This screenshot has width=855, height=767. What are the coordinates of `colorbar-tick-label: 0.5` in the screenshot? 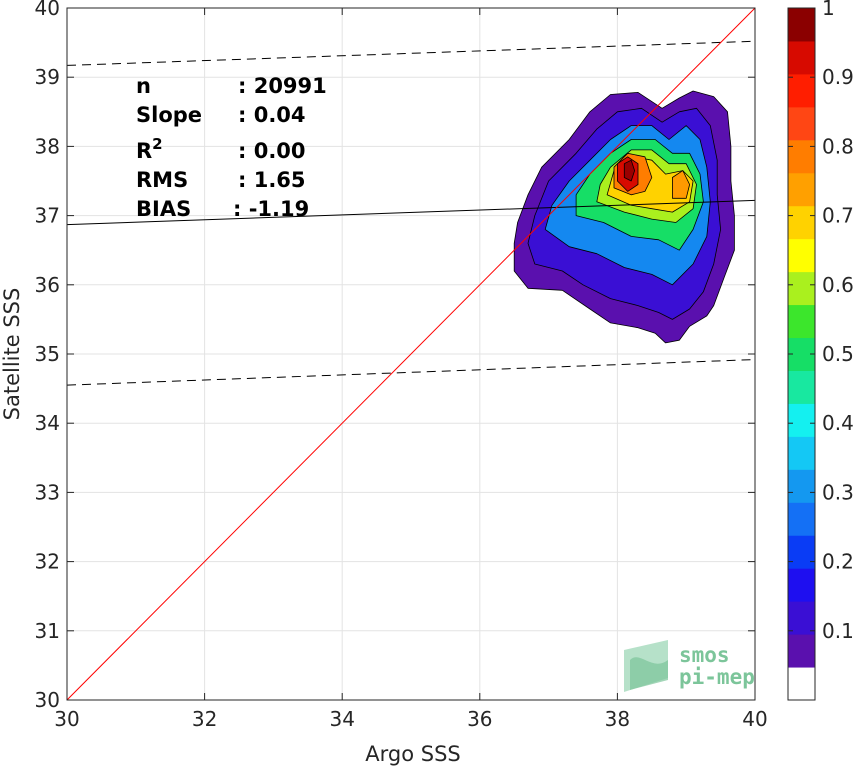 It's located at (838, 354).